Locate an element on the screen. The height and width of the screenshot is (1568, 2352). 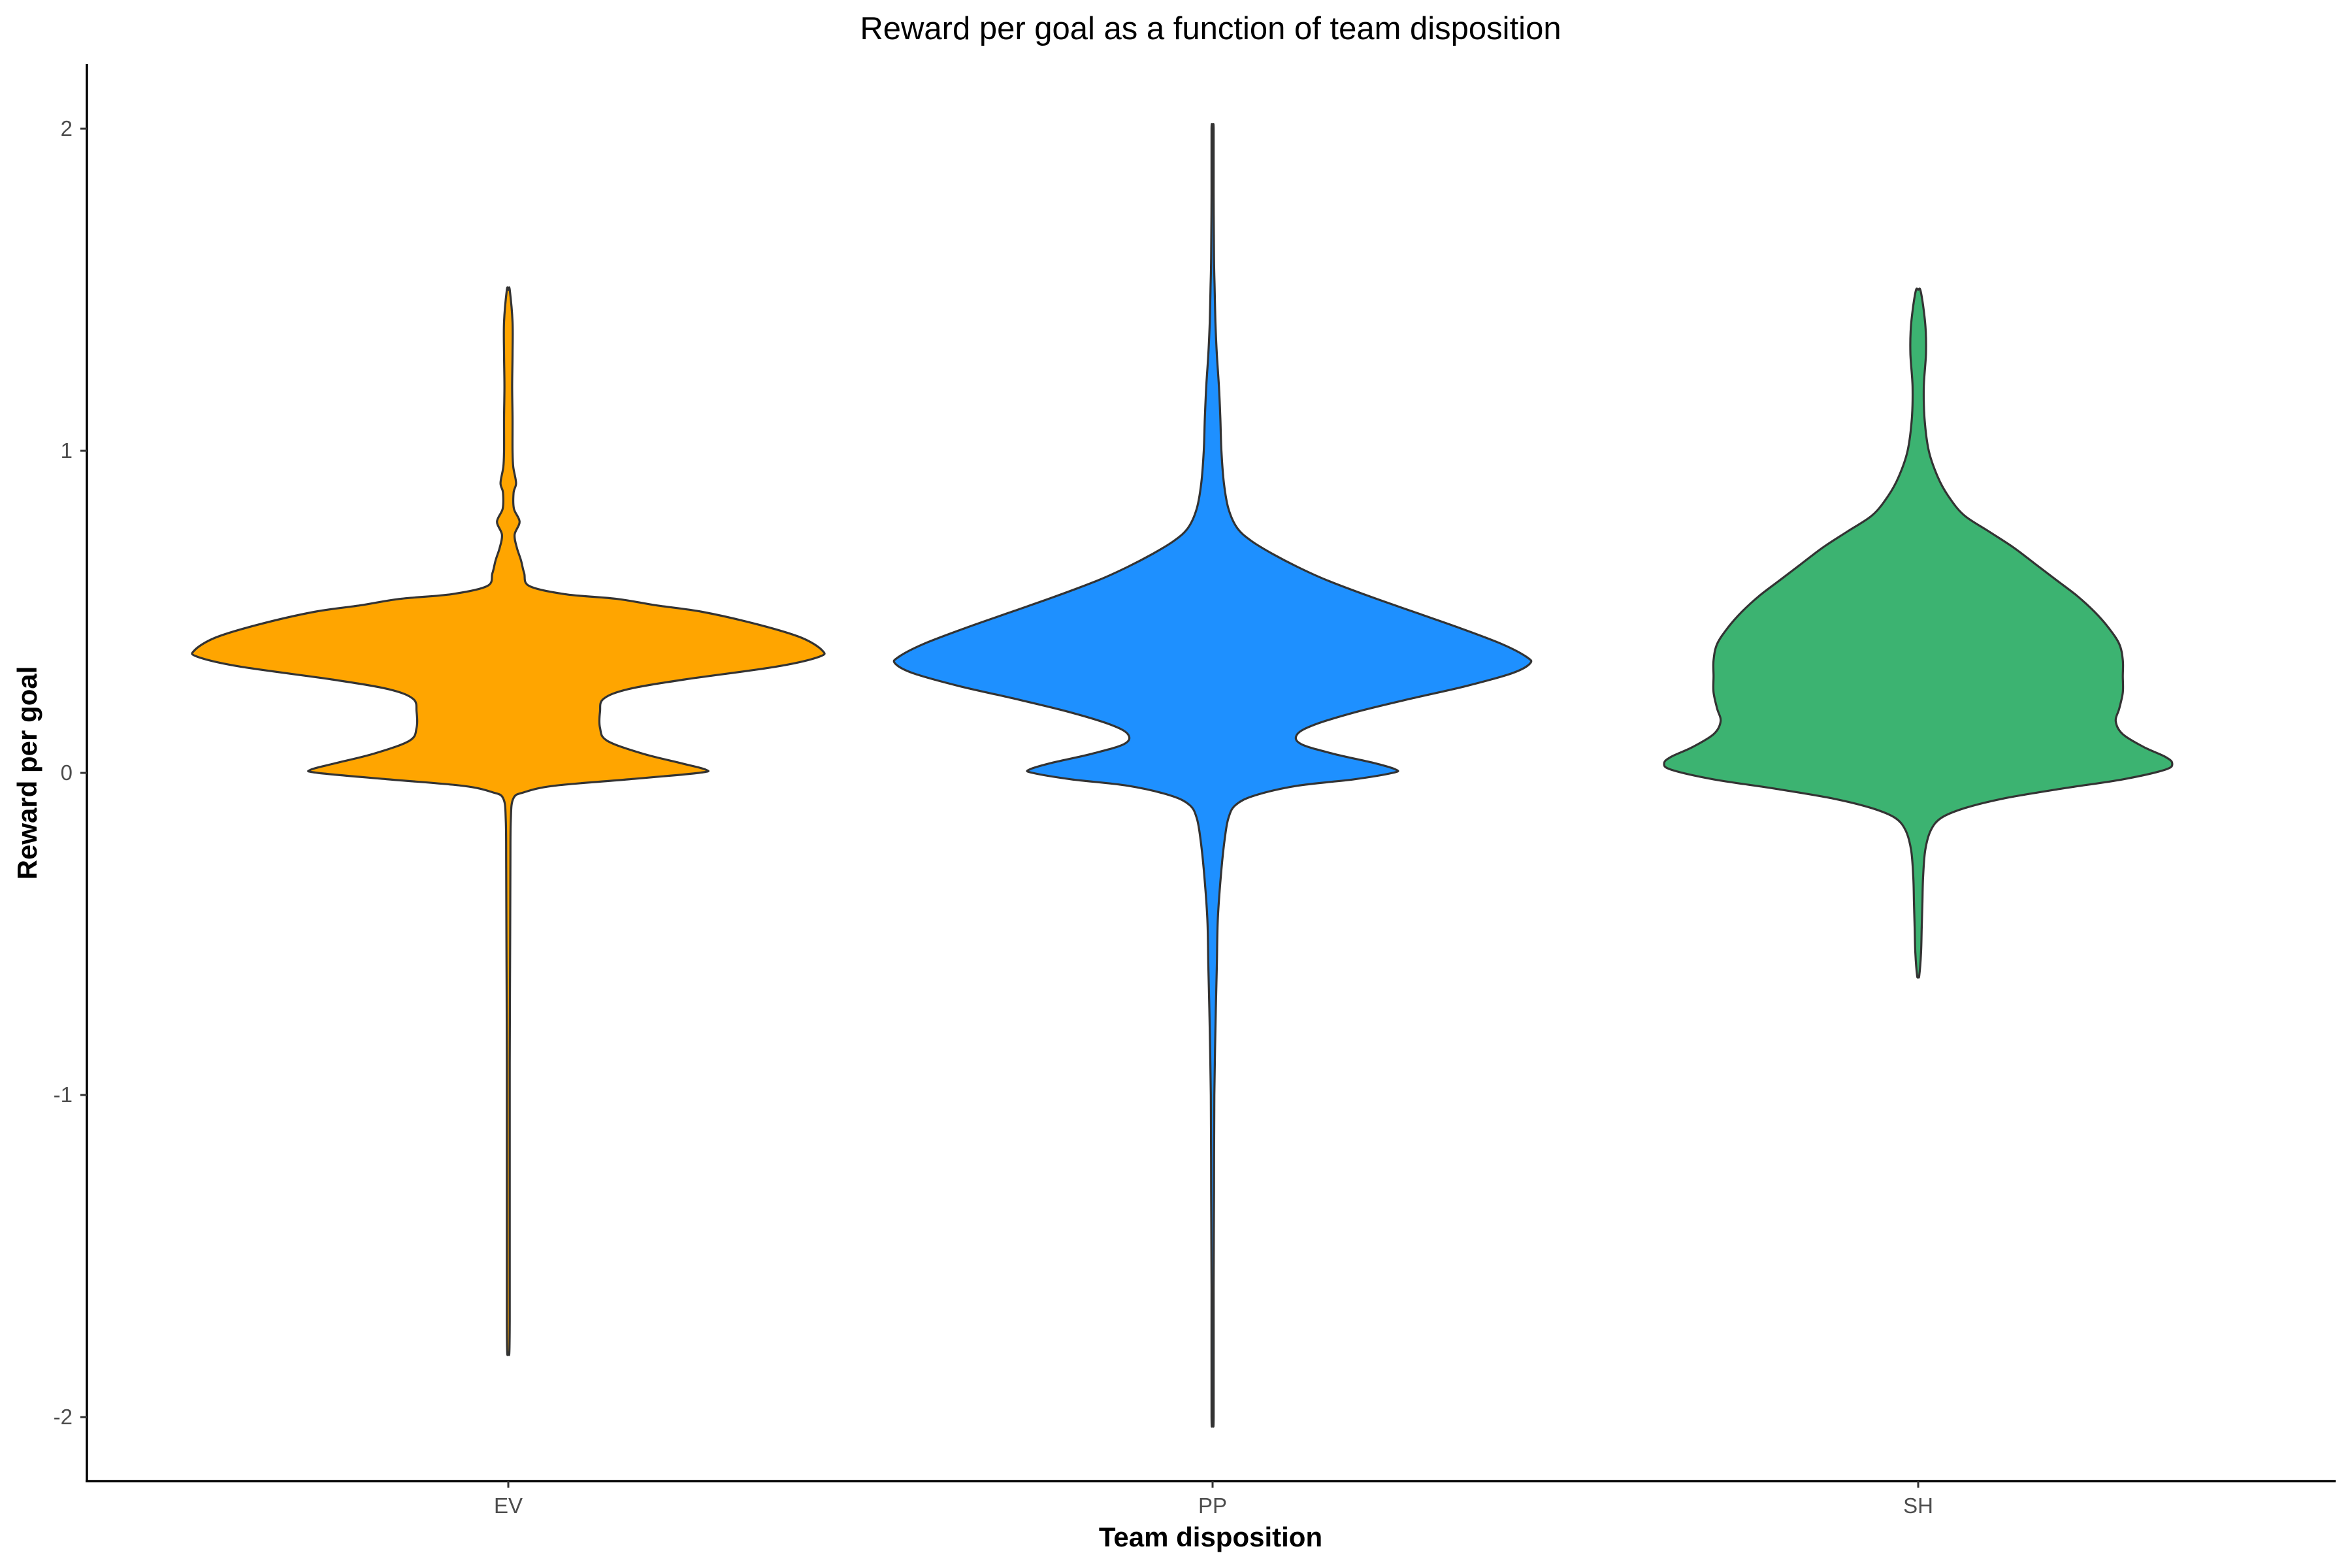
x-axis-ticks: EV PP SH is located at coordinates (1213, 1499).